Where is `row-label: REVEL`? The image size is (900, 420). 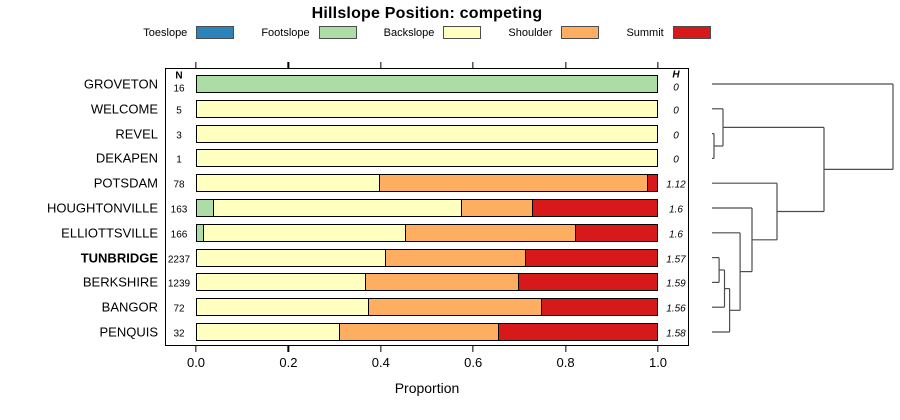 row-label: REVEL is located at coordinates (136, 134).